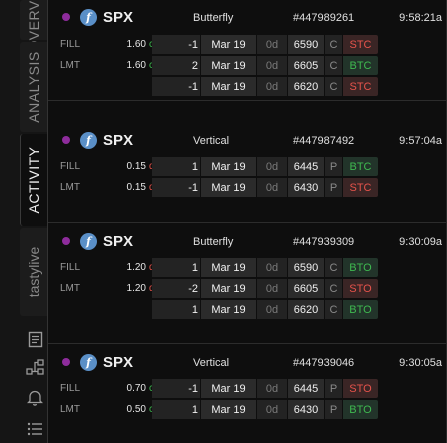  I want to click on fill-price: 0.15, so click(136, 166).